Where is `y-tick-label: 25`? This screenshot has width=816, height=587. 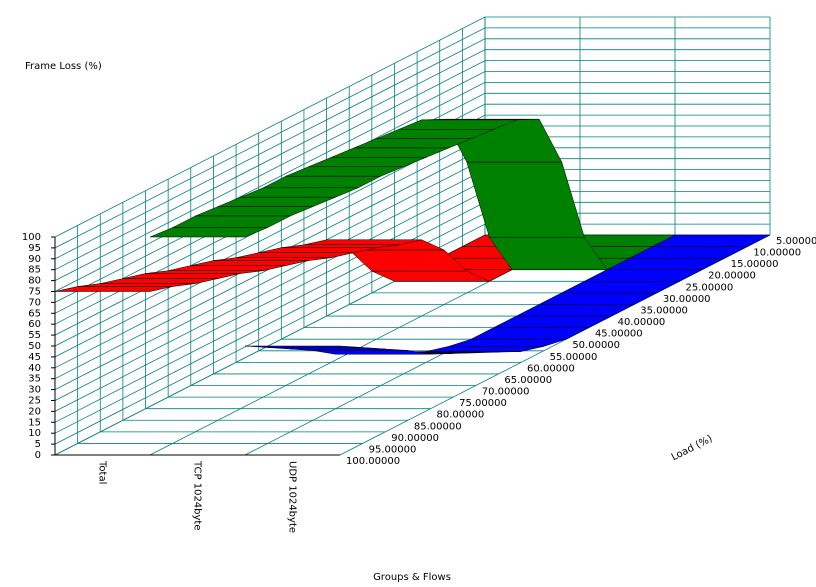
y-tick-label: 25 is located at coordinates (34, 401).